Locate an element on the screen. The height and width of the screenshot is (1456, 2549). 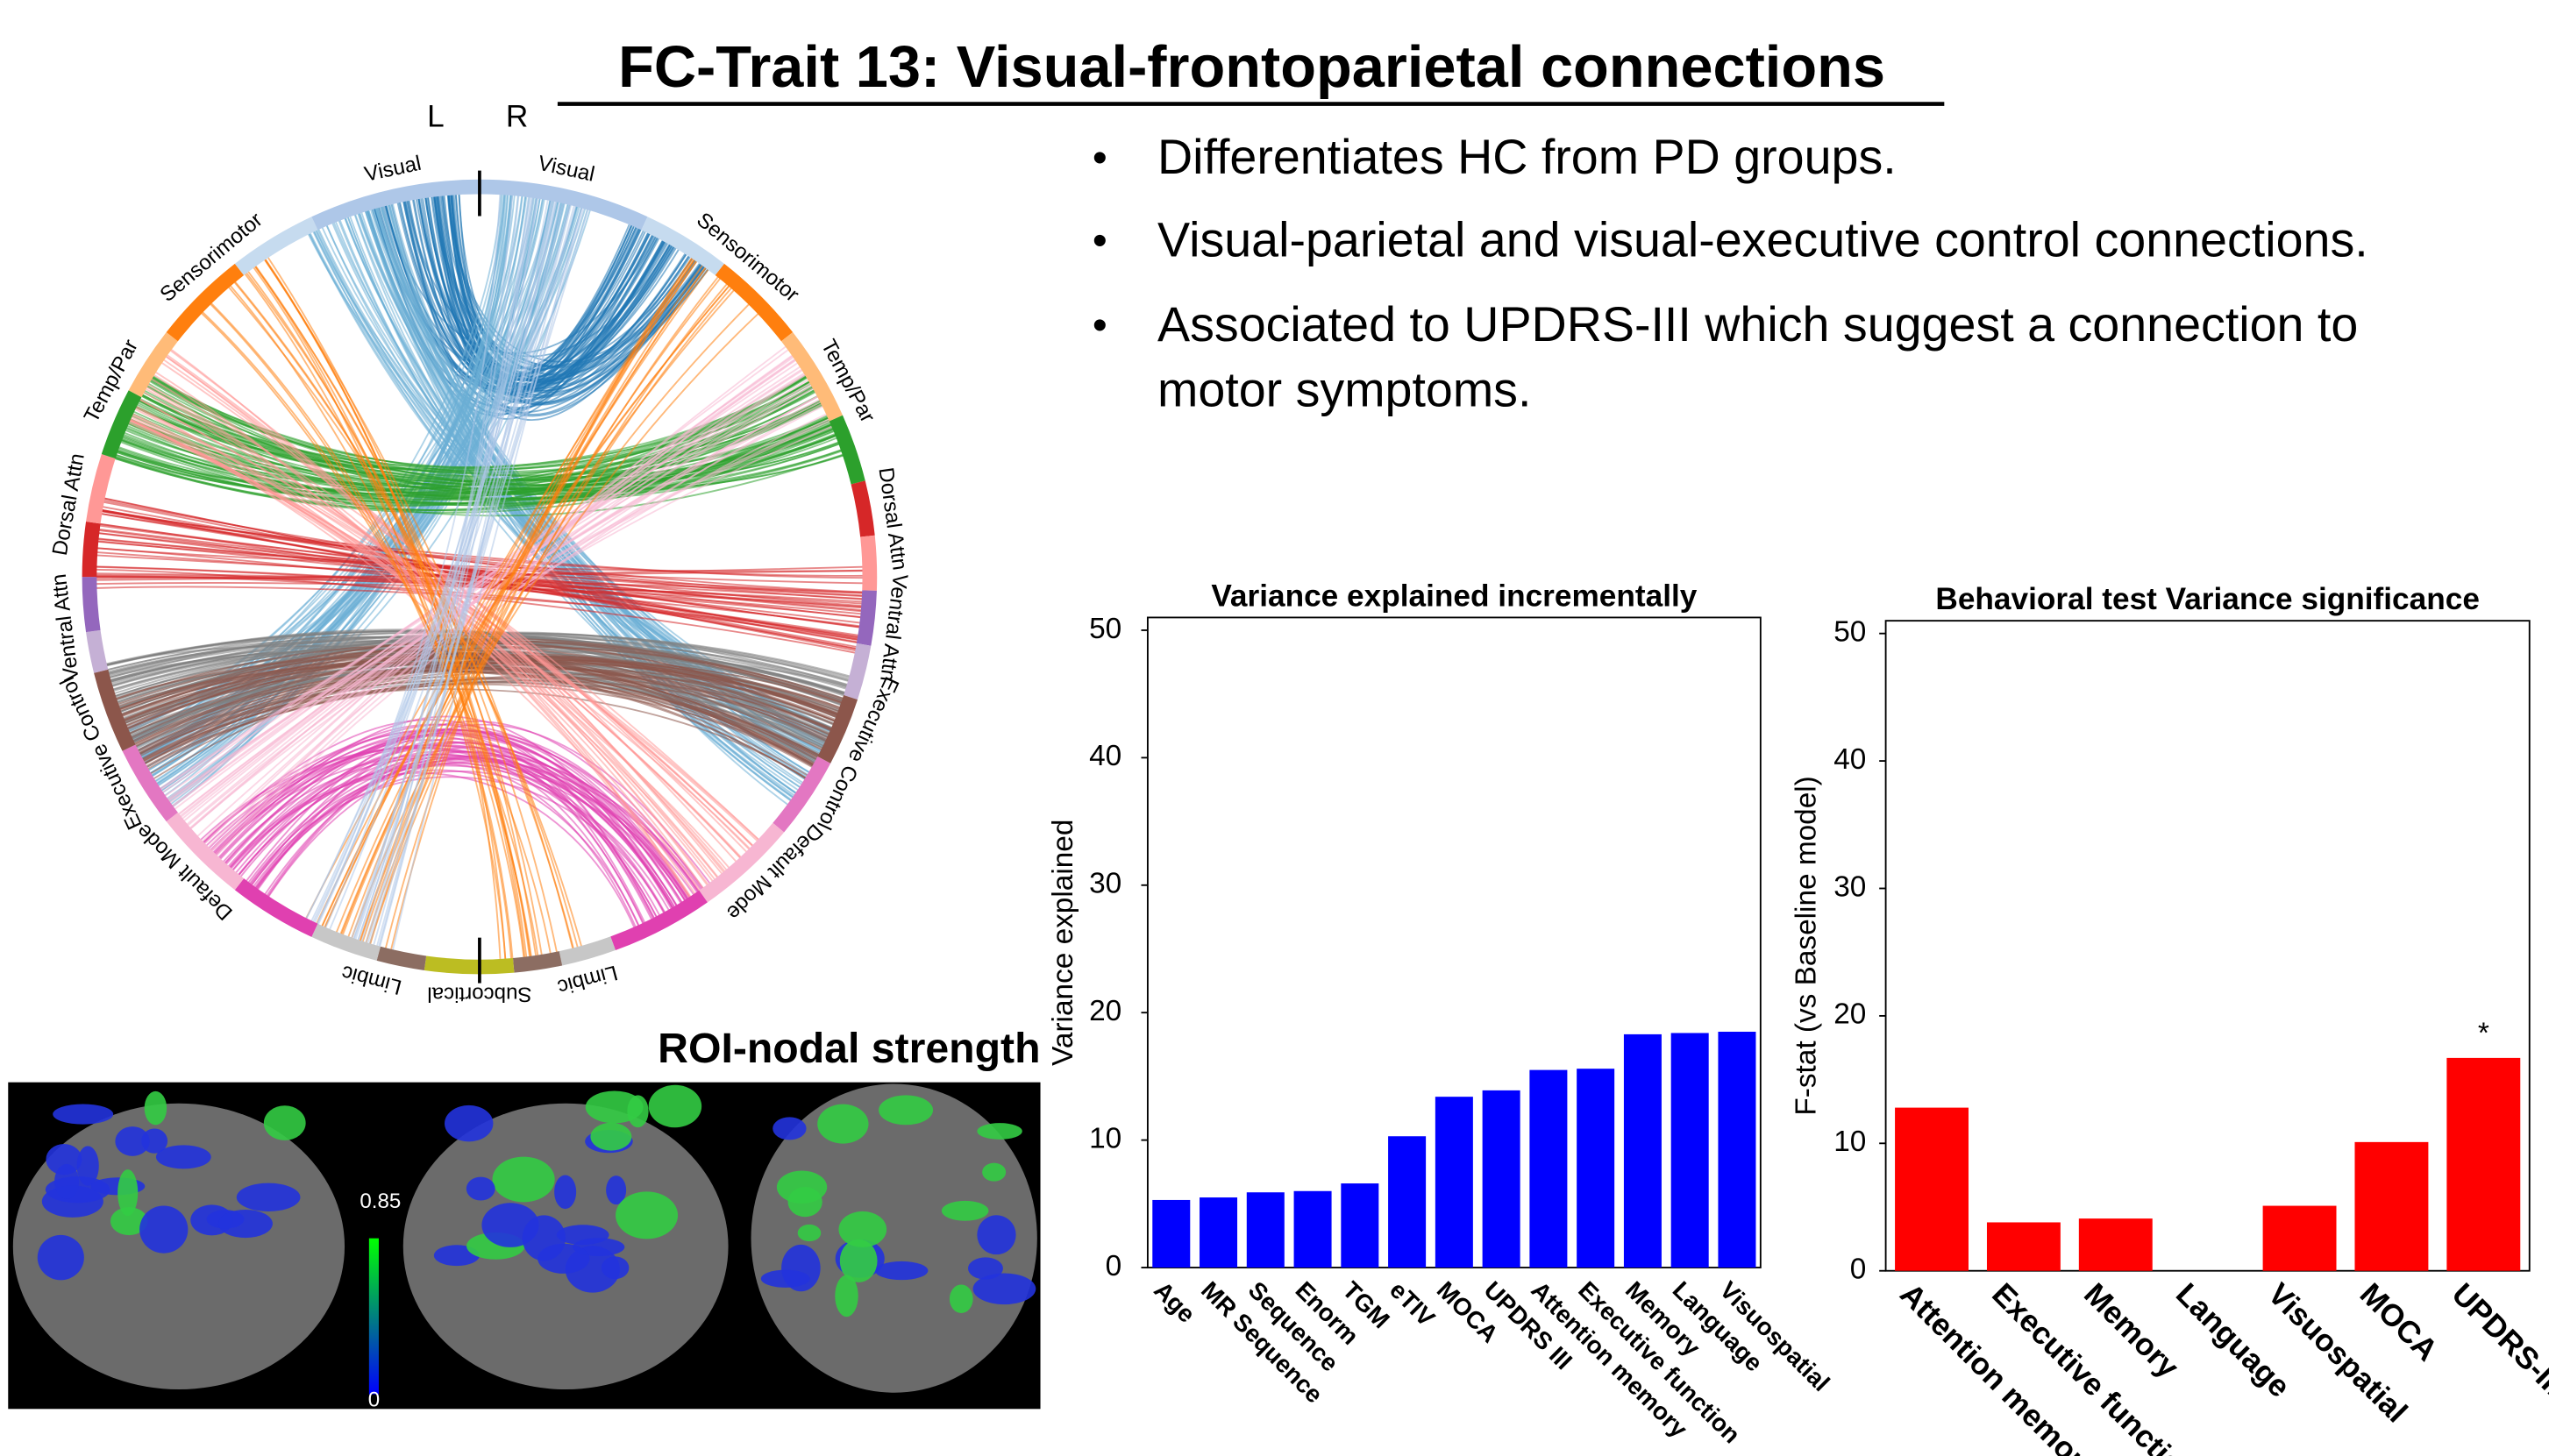
colorbar-label: 0.85 is located at coordinates (381, 1201).